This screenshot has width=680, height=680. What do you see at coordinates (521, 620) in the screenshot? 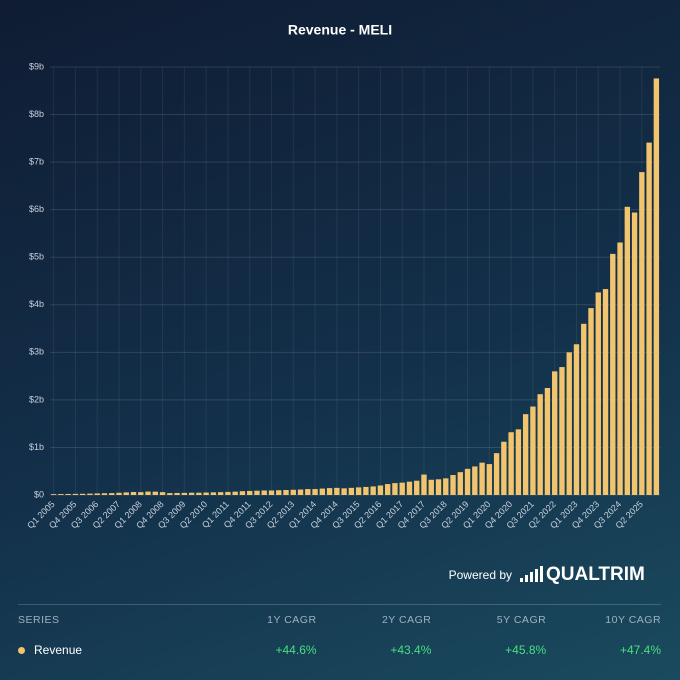
I see `th: 5Y CAGR` at bounding box center [521, 620].